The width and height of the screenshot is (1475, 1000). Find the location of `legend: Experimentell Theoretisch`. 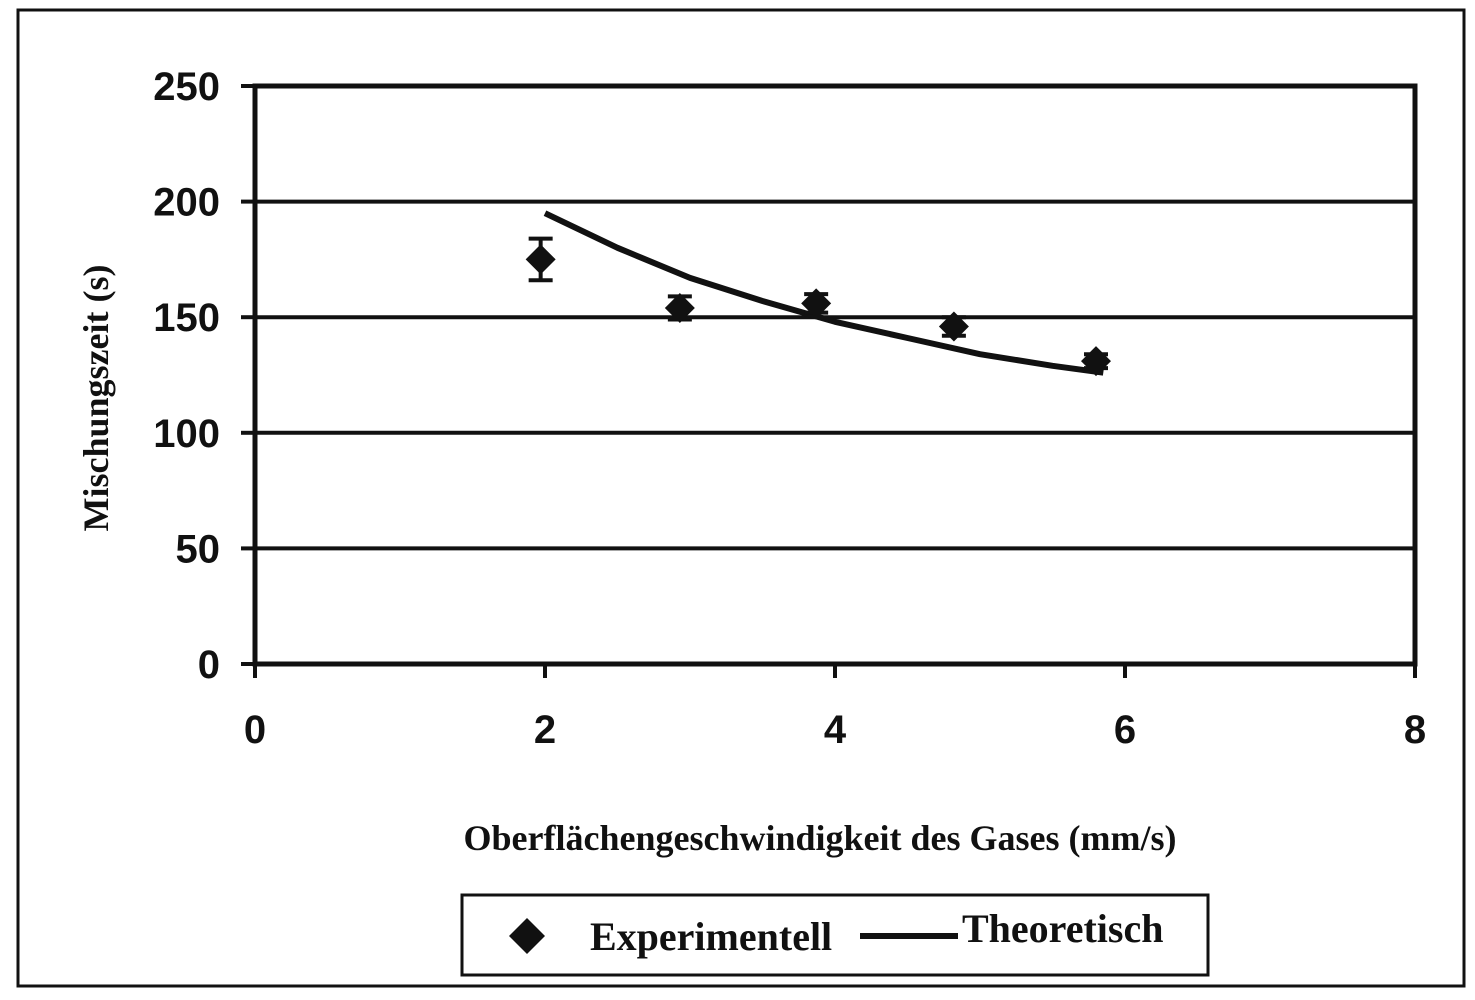

legend: Experimentell Theoretisch is located at coordinates (835, 935).